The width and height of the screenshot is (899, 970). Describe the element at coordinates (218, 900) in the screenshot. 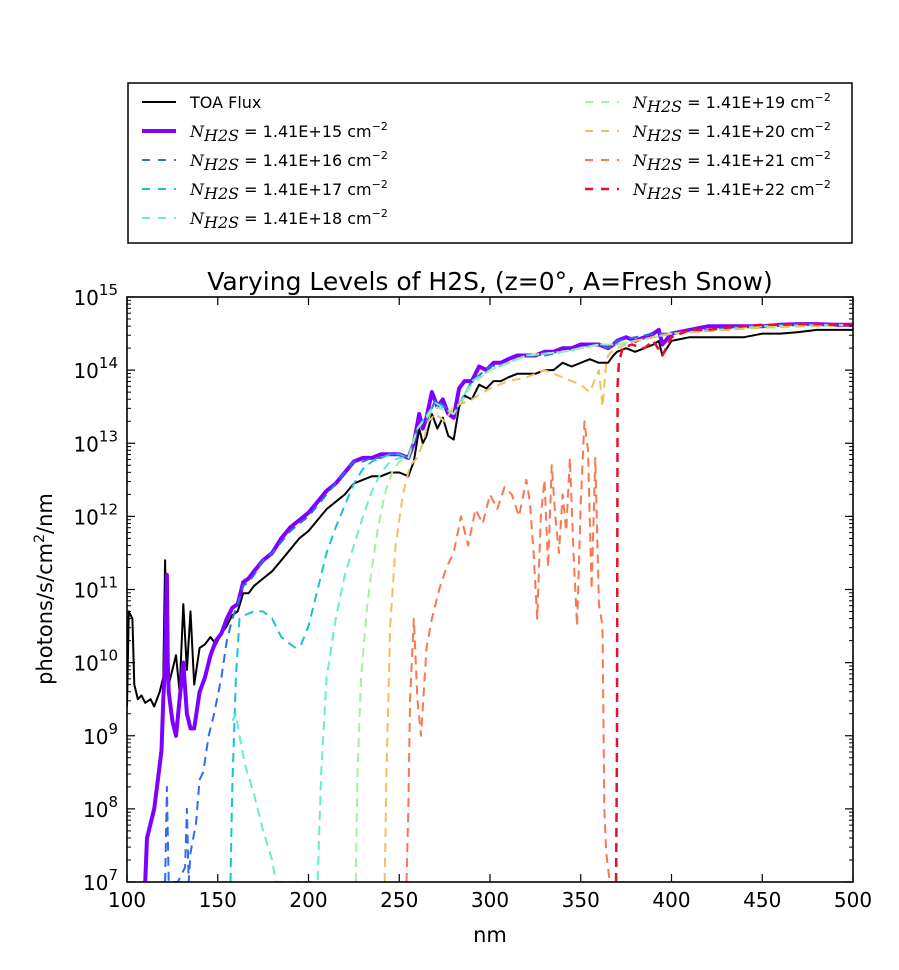

I see `x-tick-label: 150` at that location.